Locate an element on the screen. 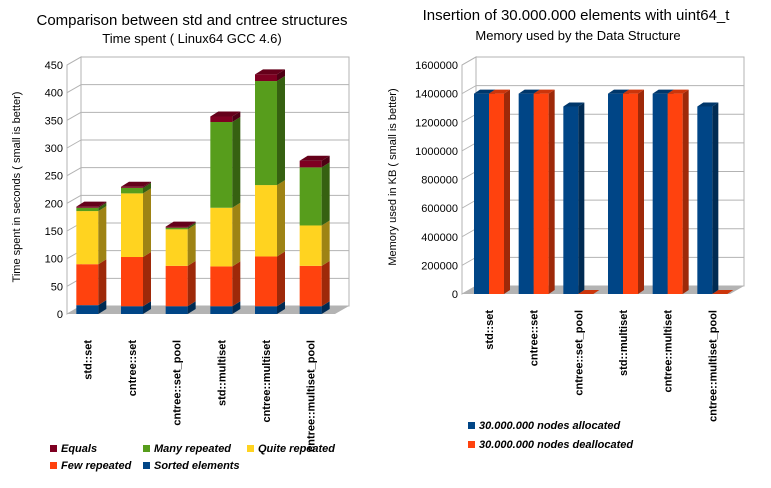 The width and height of the screenshot is (771, 488). chart1-category-label: std::multiset is located at coordinates (222, 373).